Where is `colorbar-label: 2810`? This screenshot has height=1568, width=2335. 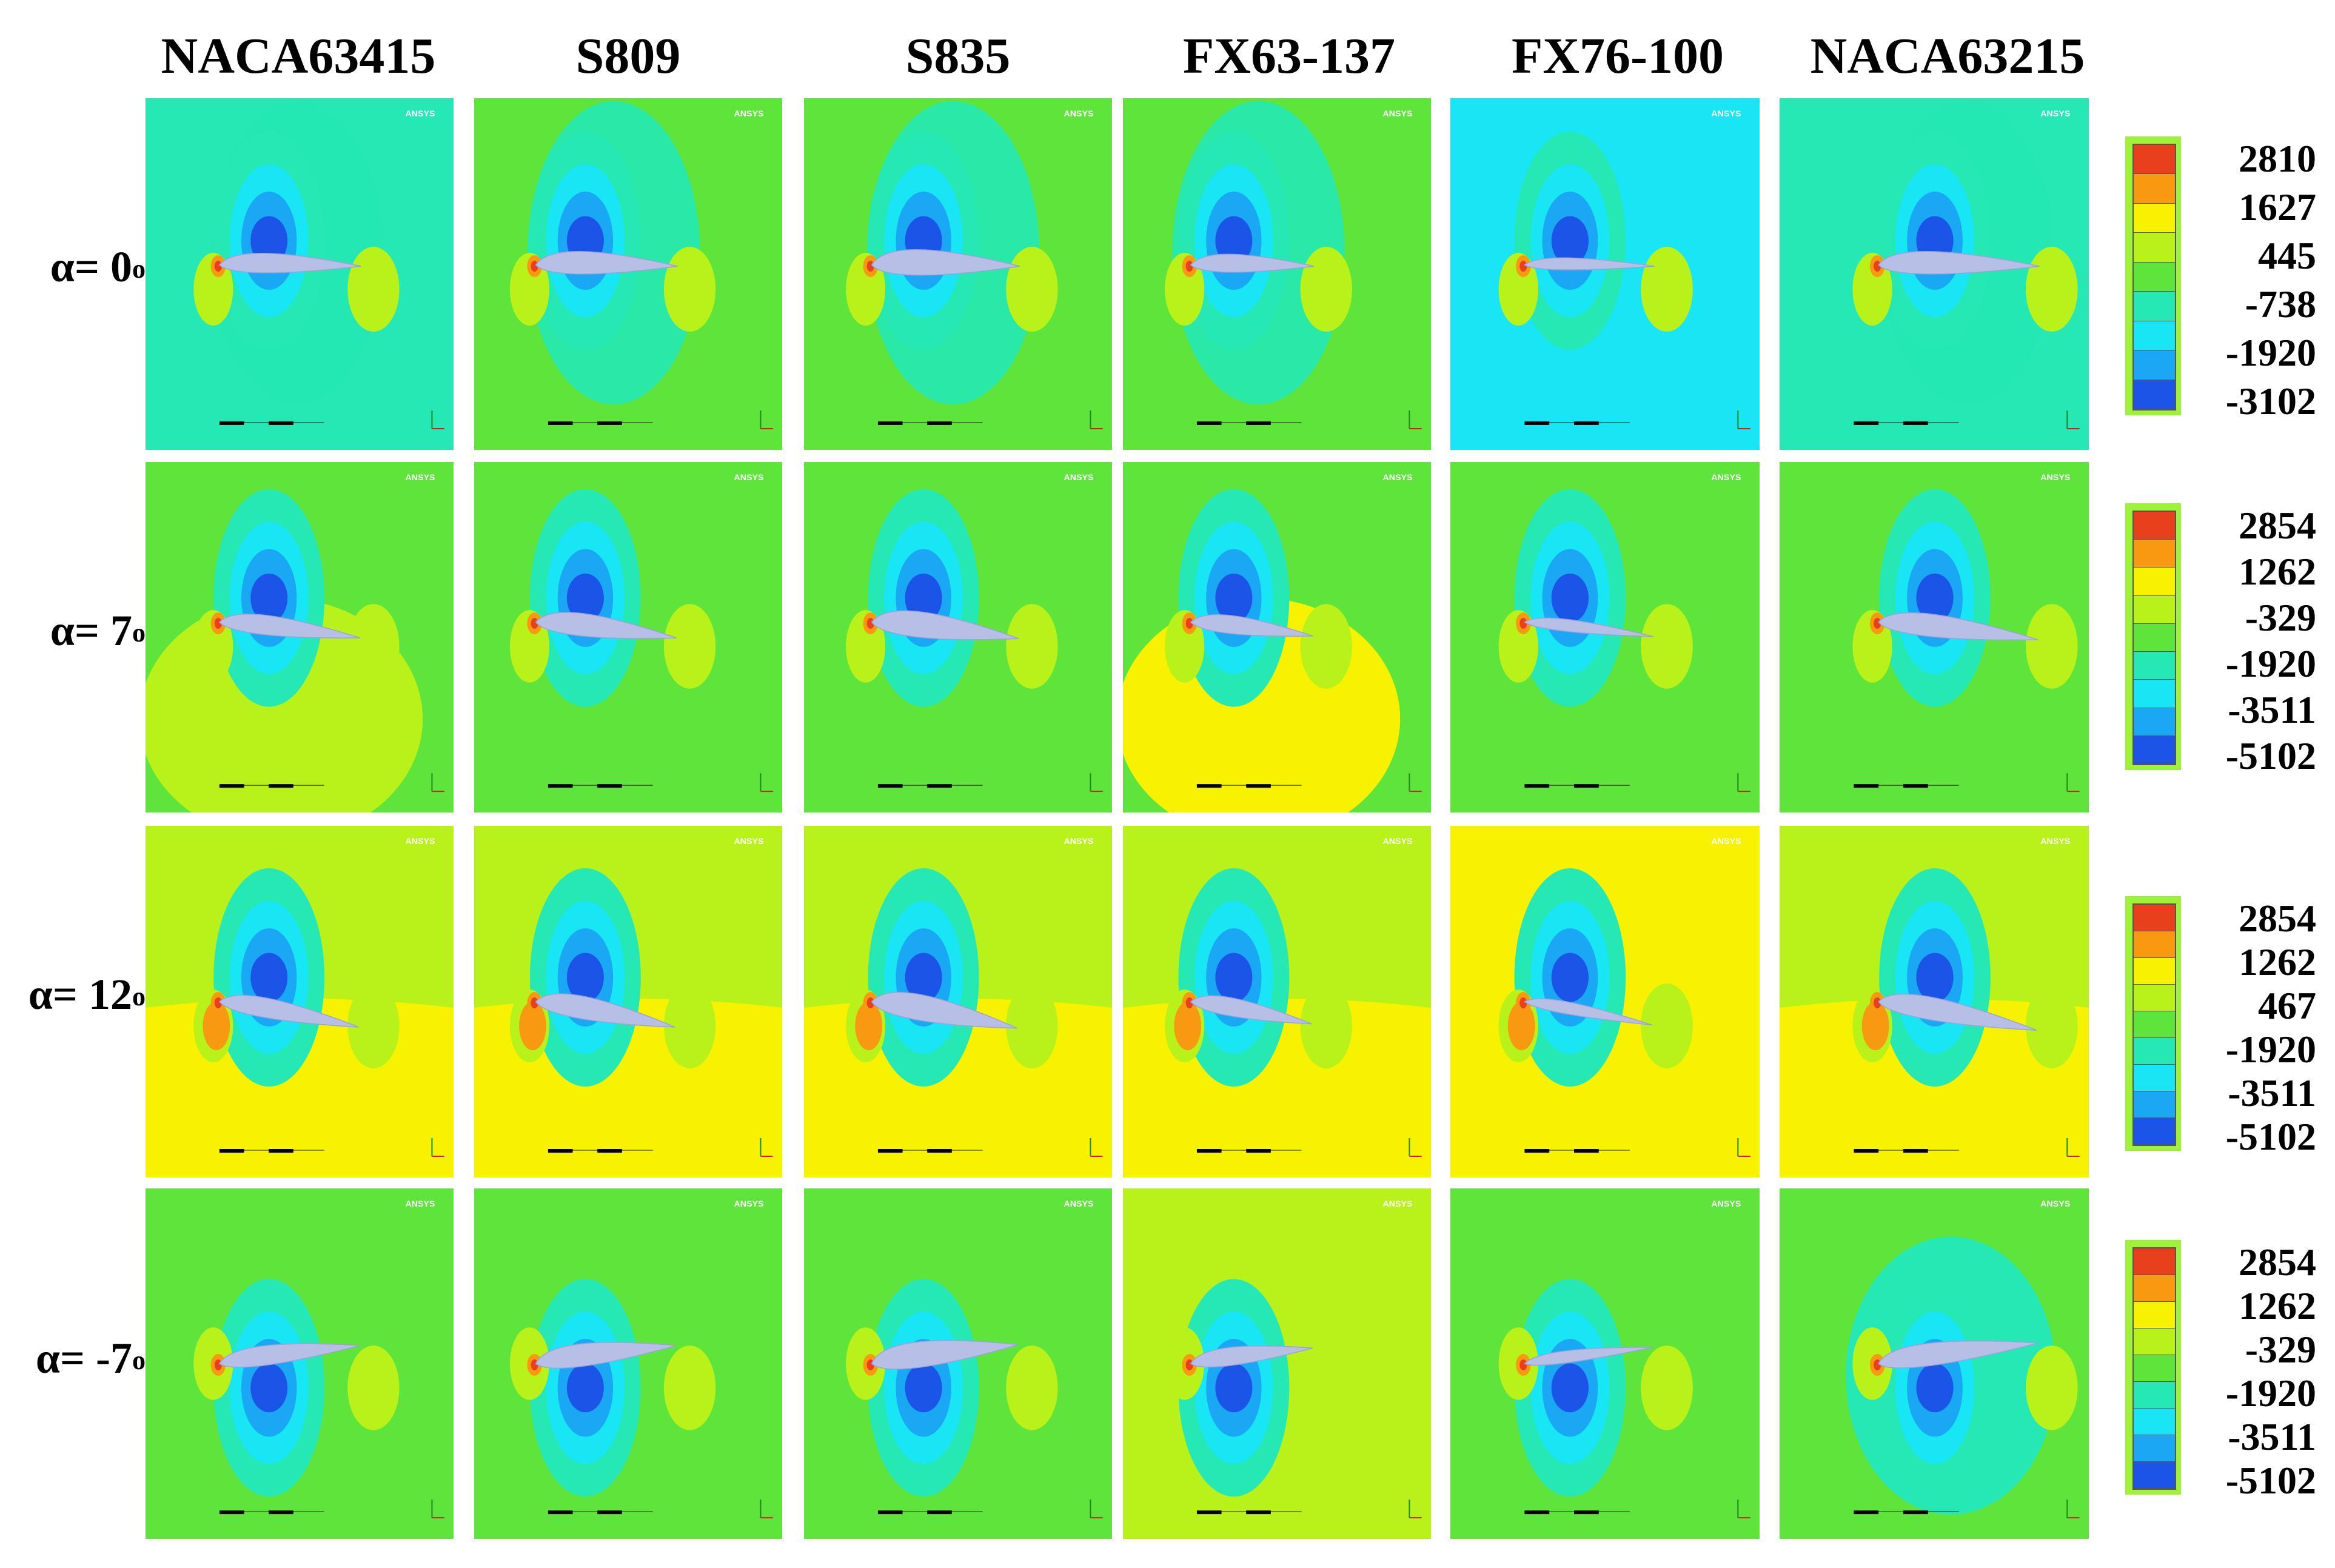 colorbar-label: 2810 is located at coordinates (2277, 159).